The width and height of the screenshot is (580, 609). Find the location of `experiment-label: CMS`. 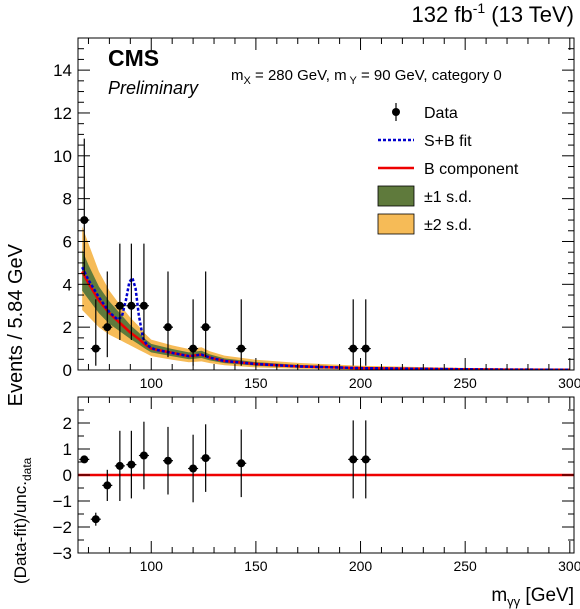

experiment-label: CMS is located at coordinates (133, 58).